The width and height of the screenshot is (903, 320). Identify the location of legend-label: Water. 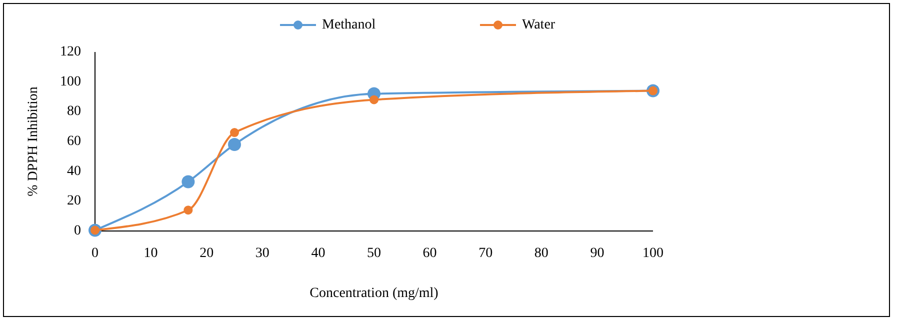
(539, 25).